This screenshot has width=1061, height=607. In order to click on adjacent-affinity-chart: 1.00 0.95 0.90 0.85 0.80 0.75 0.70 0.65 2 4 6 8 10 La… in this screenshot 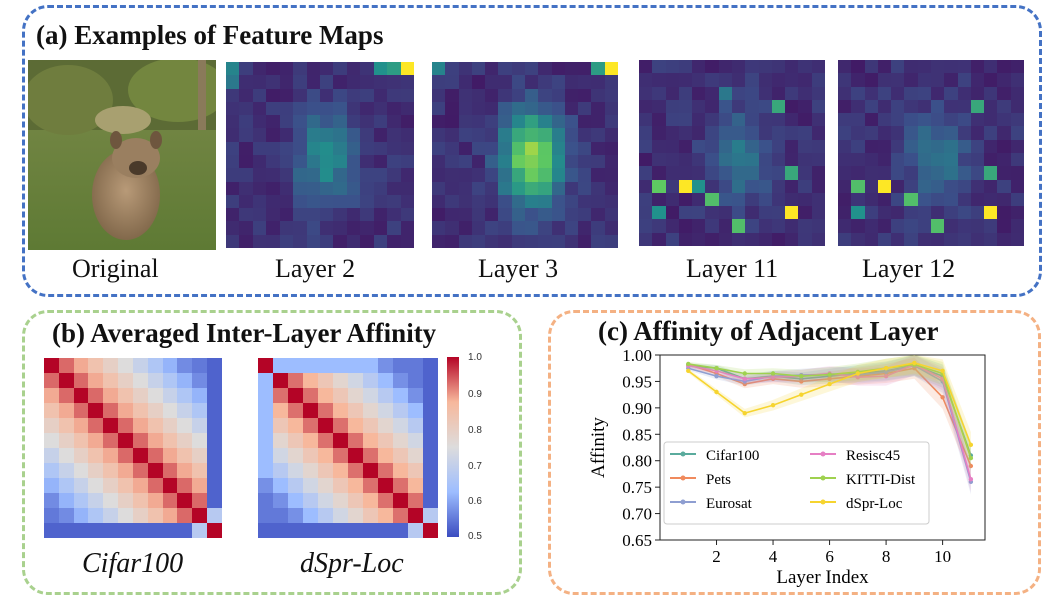, I will do `click(787, 467)`.